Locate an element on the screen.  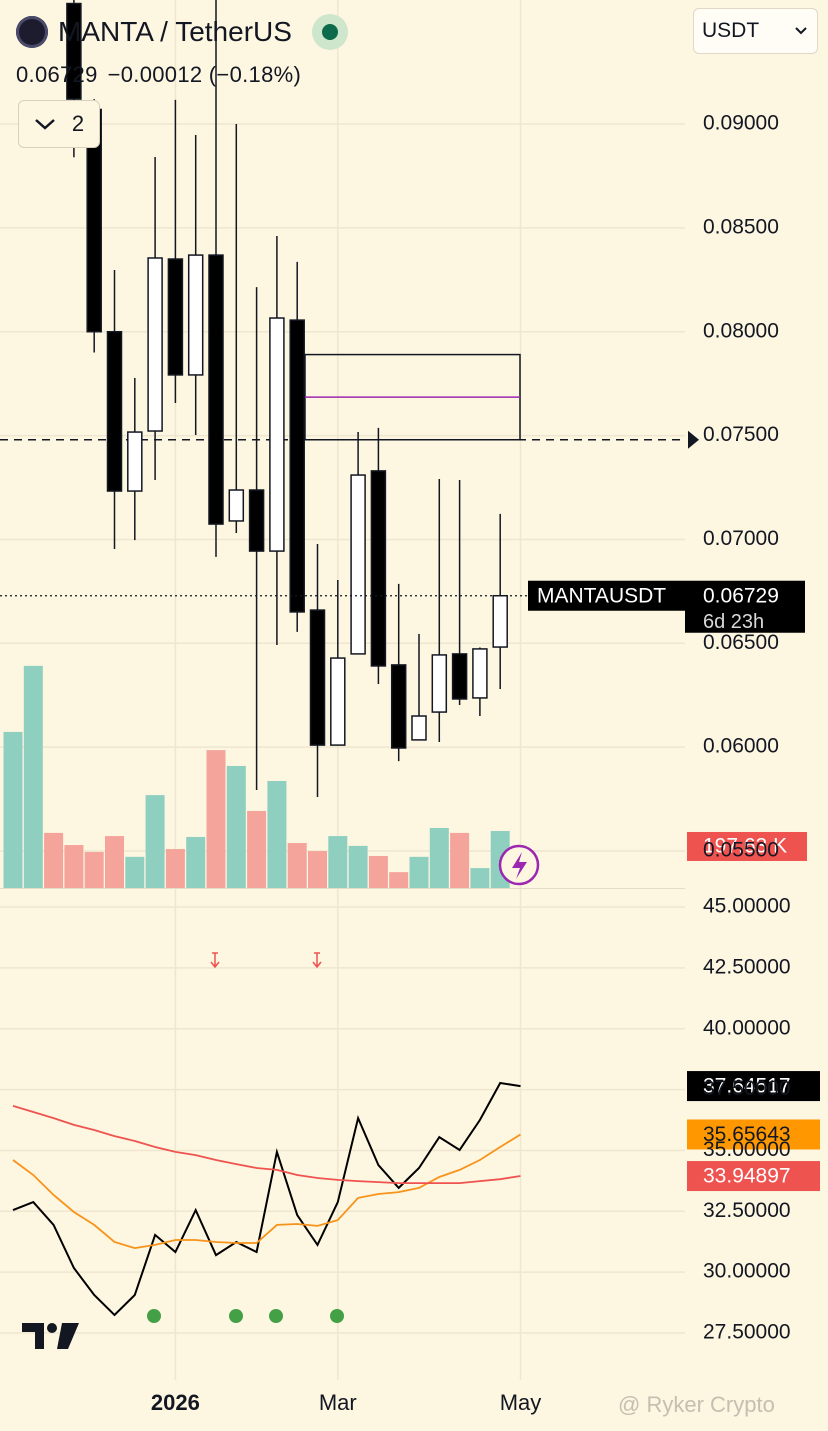
symbol-title: MANTA / TetherUS is located at coordinates (175, 31).